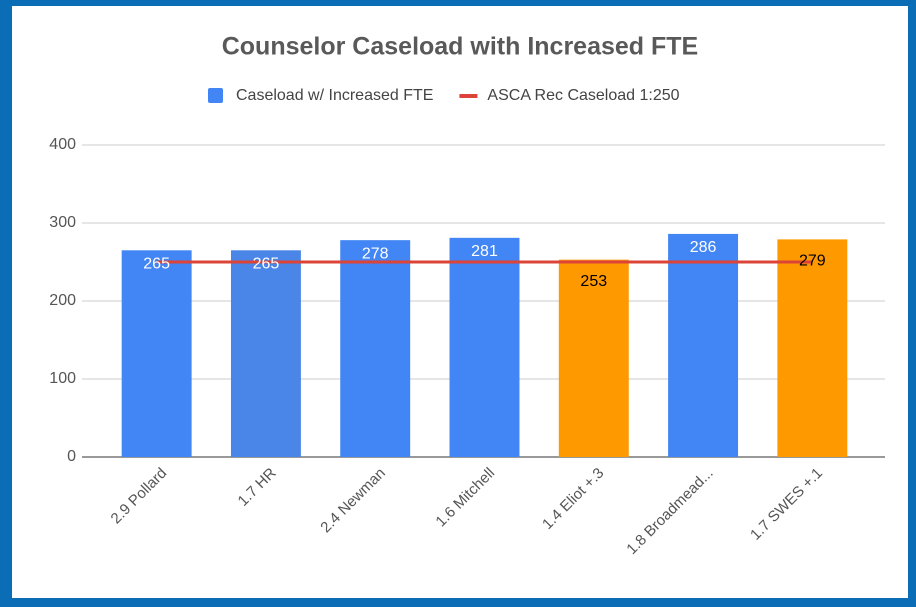  Describe the element at coordinates (71, 456) in the screenshot. I see `y-tick-label: 0` at that location.